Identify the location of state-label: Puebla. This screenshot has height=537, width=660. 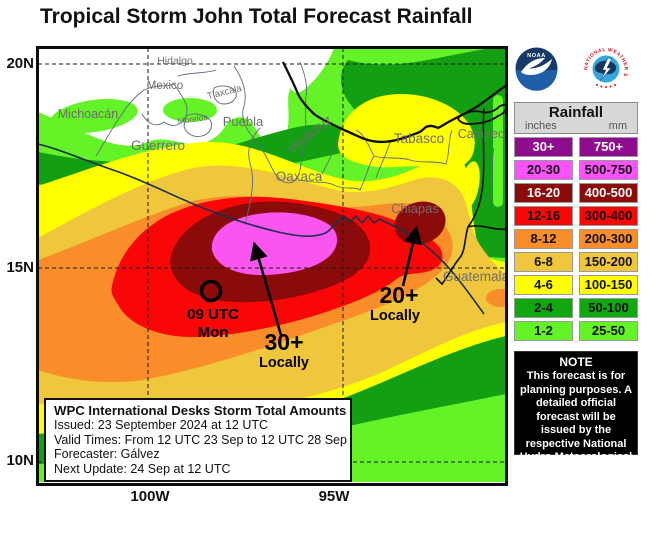
(243, 121).